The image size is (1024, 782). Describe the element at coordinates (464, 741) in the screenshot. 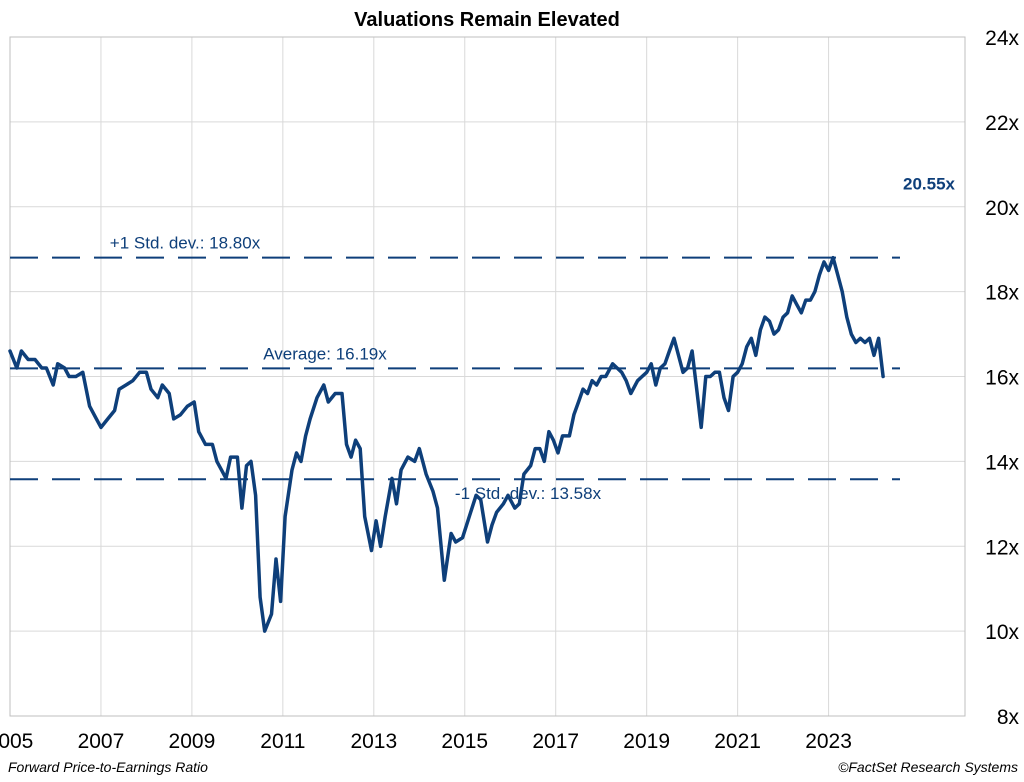

I see `x-tick-label: 2015` at that location.